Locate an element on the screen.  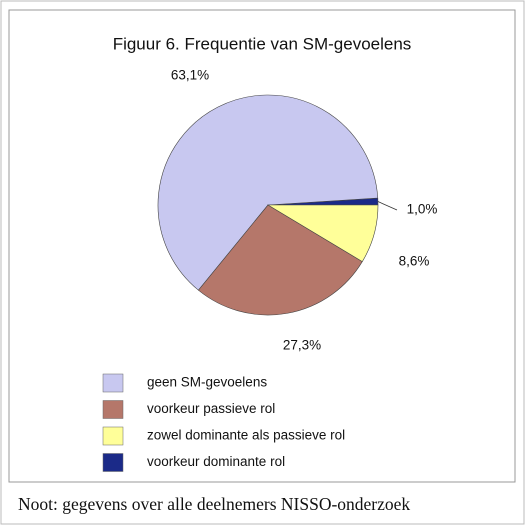
data-label: 27,3% is located at coordinates (302, 345).